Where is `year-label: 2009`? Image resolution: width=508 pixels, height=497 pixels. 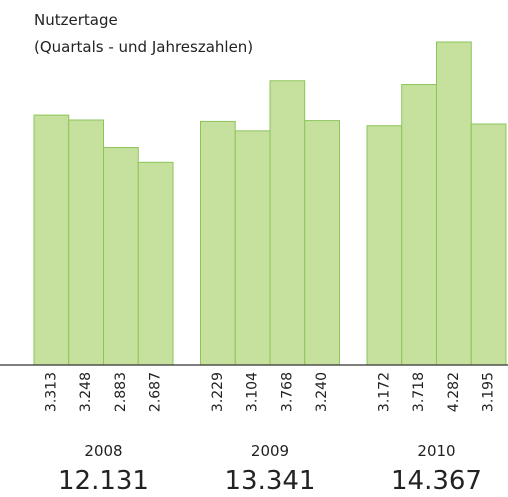
year-label: 2009 is located at coordinates (270, 451).